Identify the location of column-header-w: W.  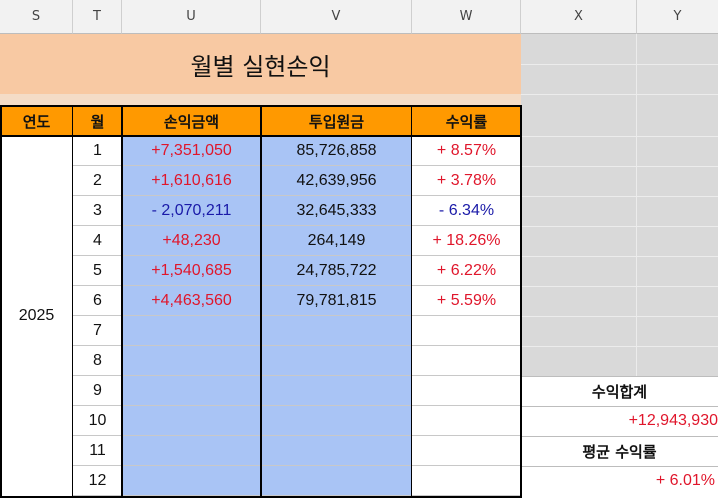
(466, 17).